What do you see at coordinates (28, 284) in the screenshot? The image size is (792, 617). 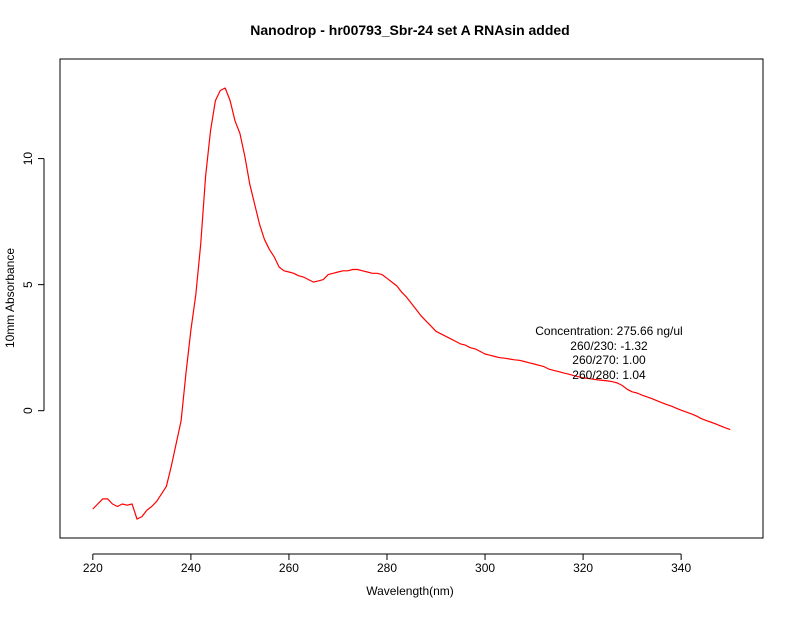 I see `y-tick-label-5: 5` at bounding box center [28, 284].